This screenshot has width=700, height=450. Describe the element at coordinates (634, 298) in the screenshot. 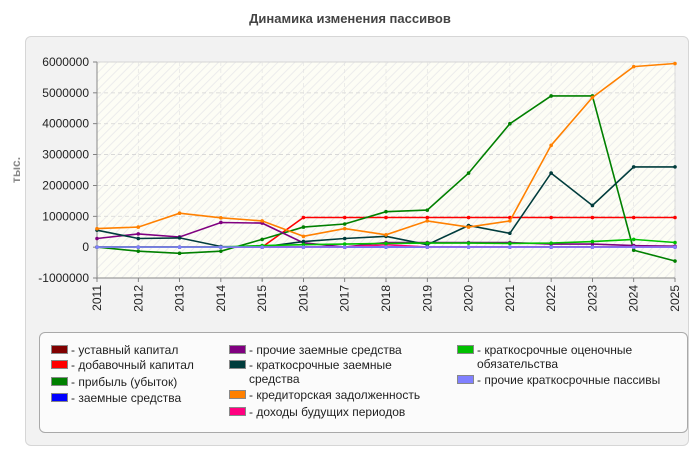

I see `x-tick-label: 2024` at that location.